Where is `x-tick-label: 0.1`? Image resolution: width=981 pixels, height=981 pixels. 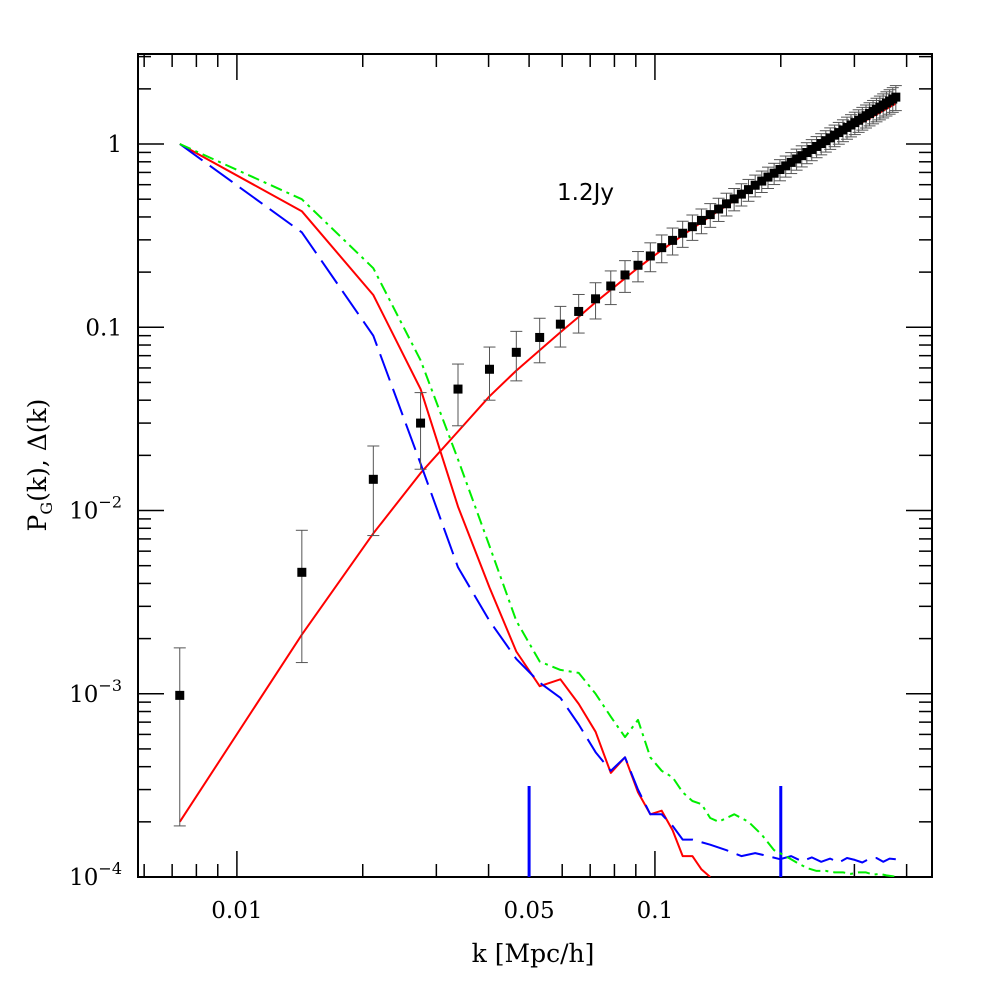 x-tick-label: 0.1 is located at coordinates (655, 911).